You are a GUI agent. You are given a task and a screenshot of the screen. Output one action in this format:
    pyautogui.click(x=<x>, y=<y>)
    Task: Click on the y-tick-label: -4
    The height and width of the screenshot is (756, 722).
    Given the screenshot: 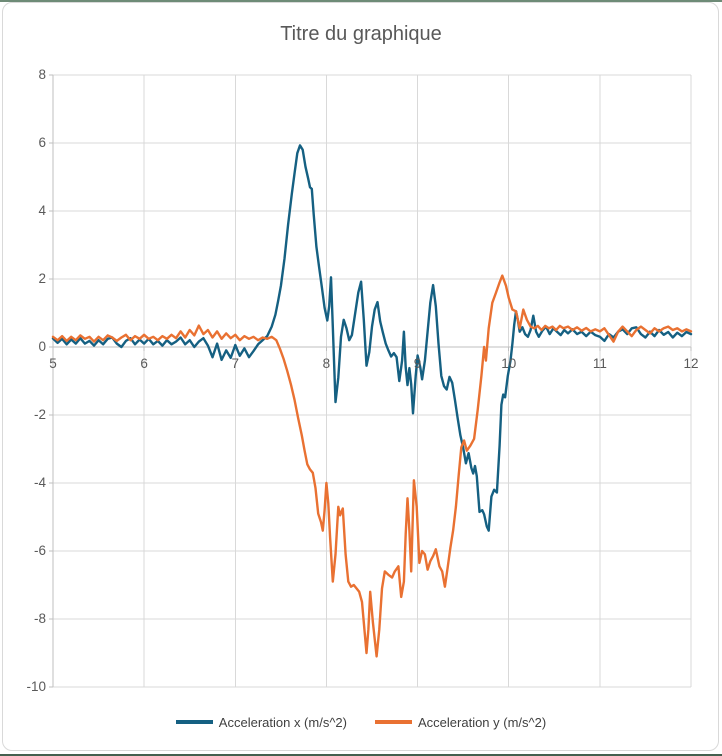 What is the action you would take?
    pyautogui.click(x=39, y=482)
    